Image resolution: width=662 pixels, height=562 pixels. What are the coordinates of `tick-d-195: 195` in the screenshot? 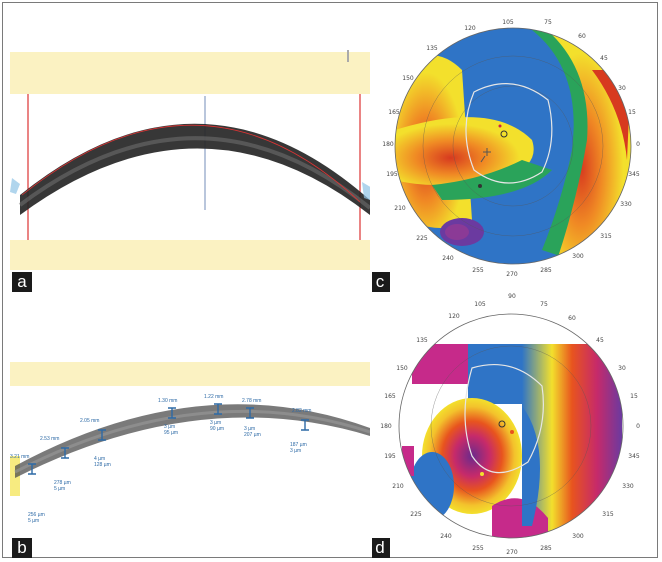 It's located at (390, 456).